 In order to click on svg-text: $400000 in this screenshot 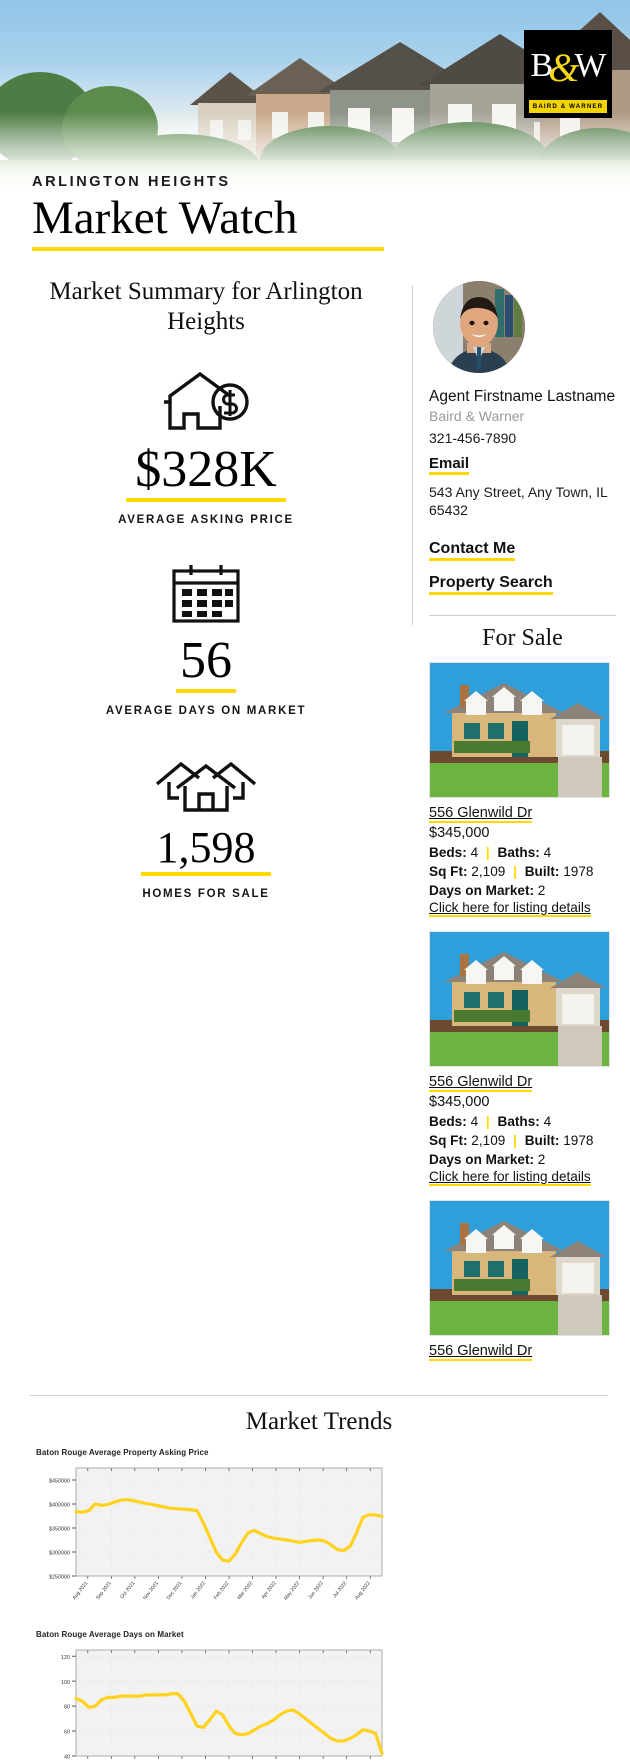, I will do `click(59, 1505)`.